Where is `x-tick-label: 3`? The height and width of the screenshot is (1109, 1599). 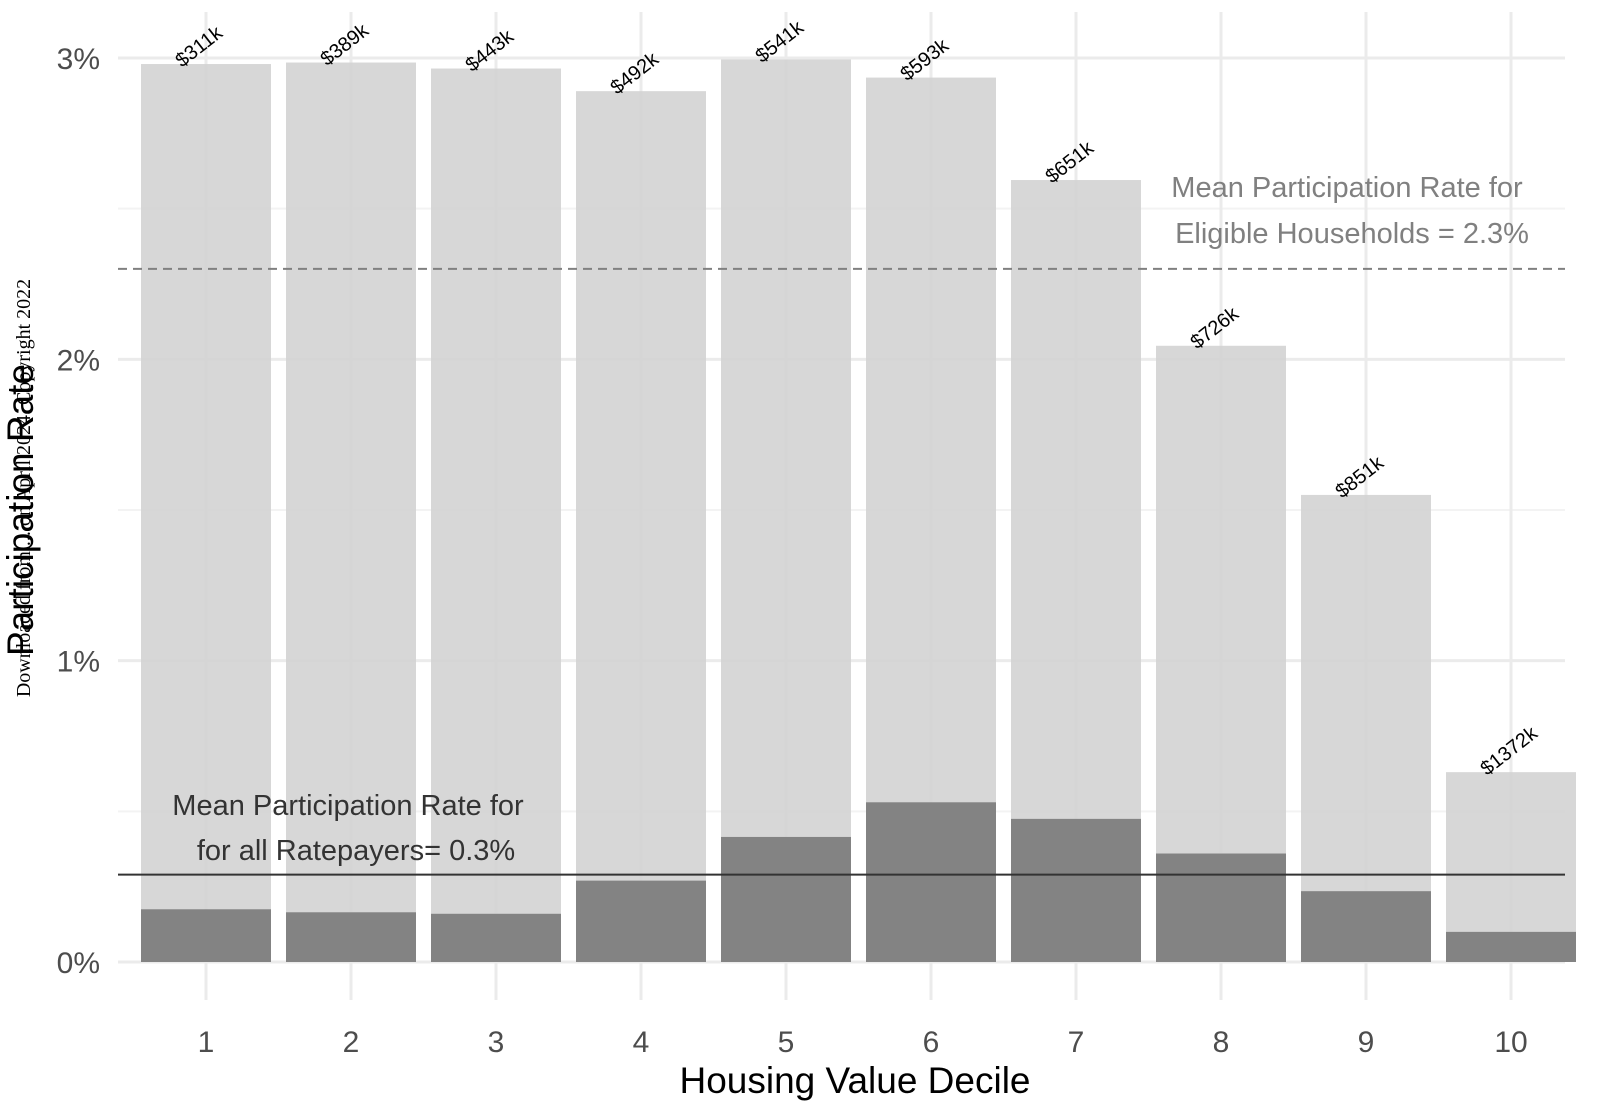 x-tick-label: 3 is located at coordinates (496, 1042).